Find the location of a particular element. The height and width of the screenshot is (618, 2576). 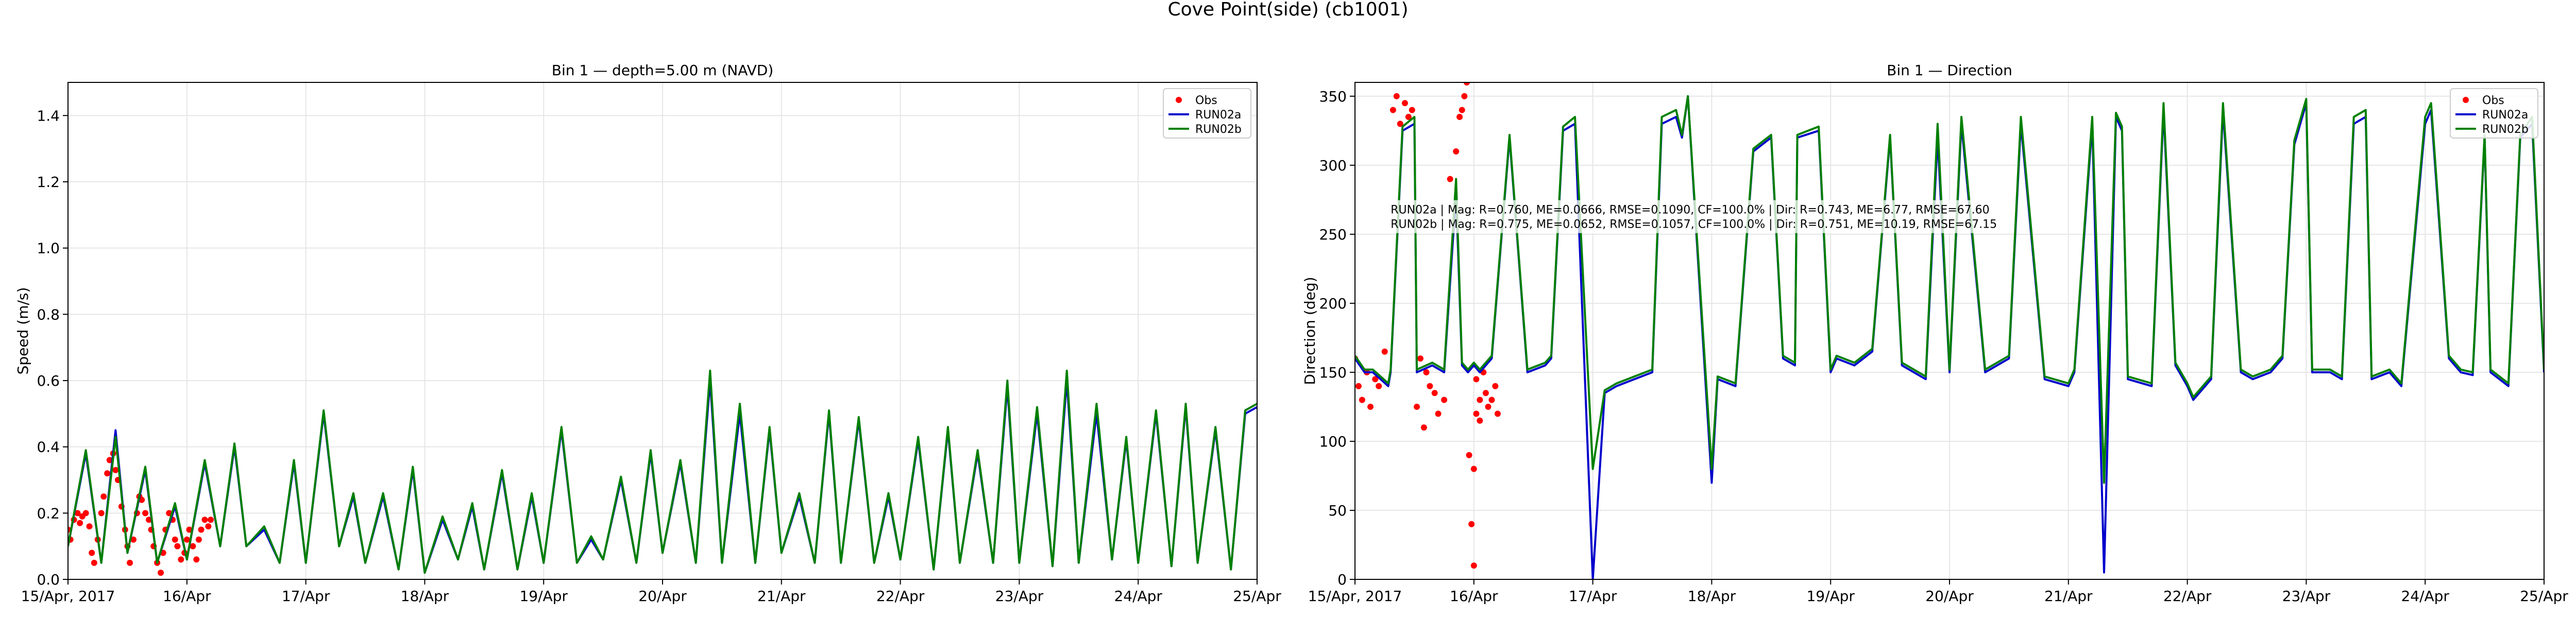

y-tick-label: 1.2 is located at coordinates (48, 182).